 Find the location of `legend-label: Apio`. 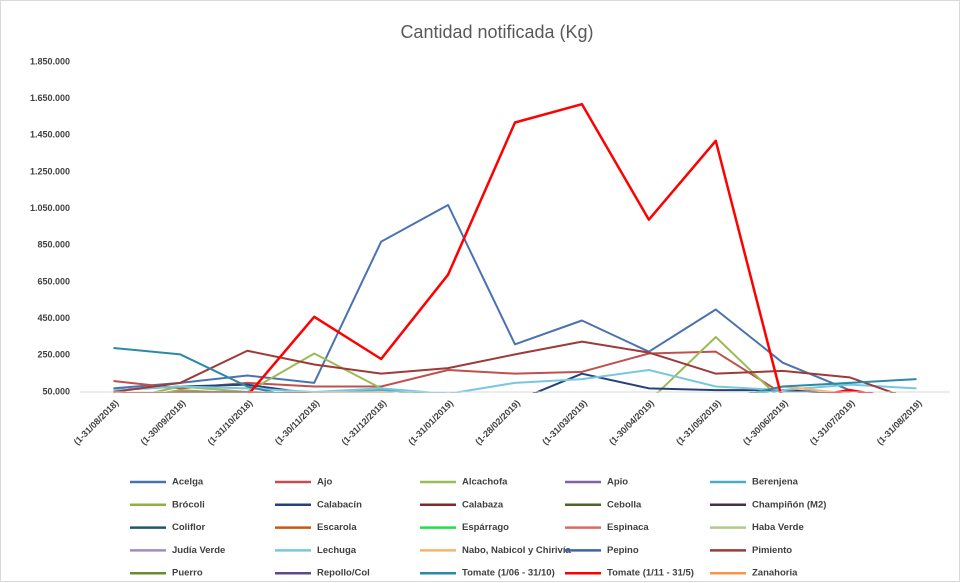

legend-label: Apio is located at coordinates (617, 482).